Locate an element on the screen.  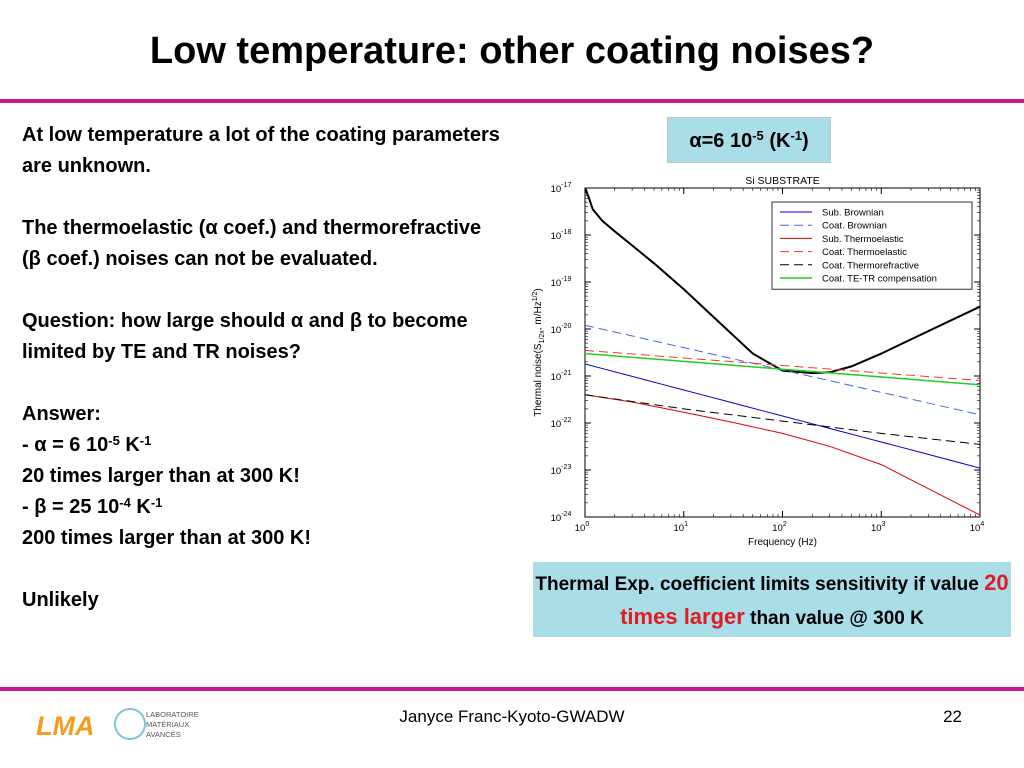
legend-box is located at coordinates (872, 245).